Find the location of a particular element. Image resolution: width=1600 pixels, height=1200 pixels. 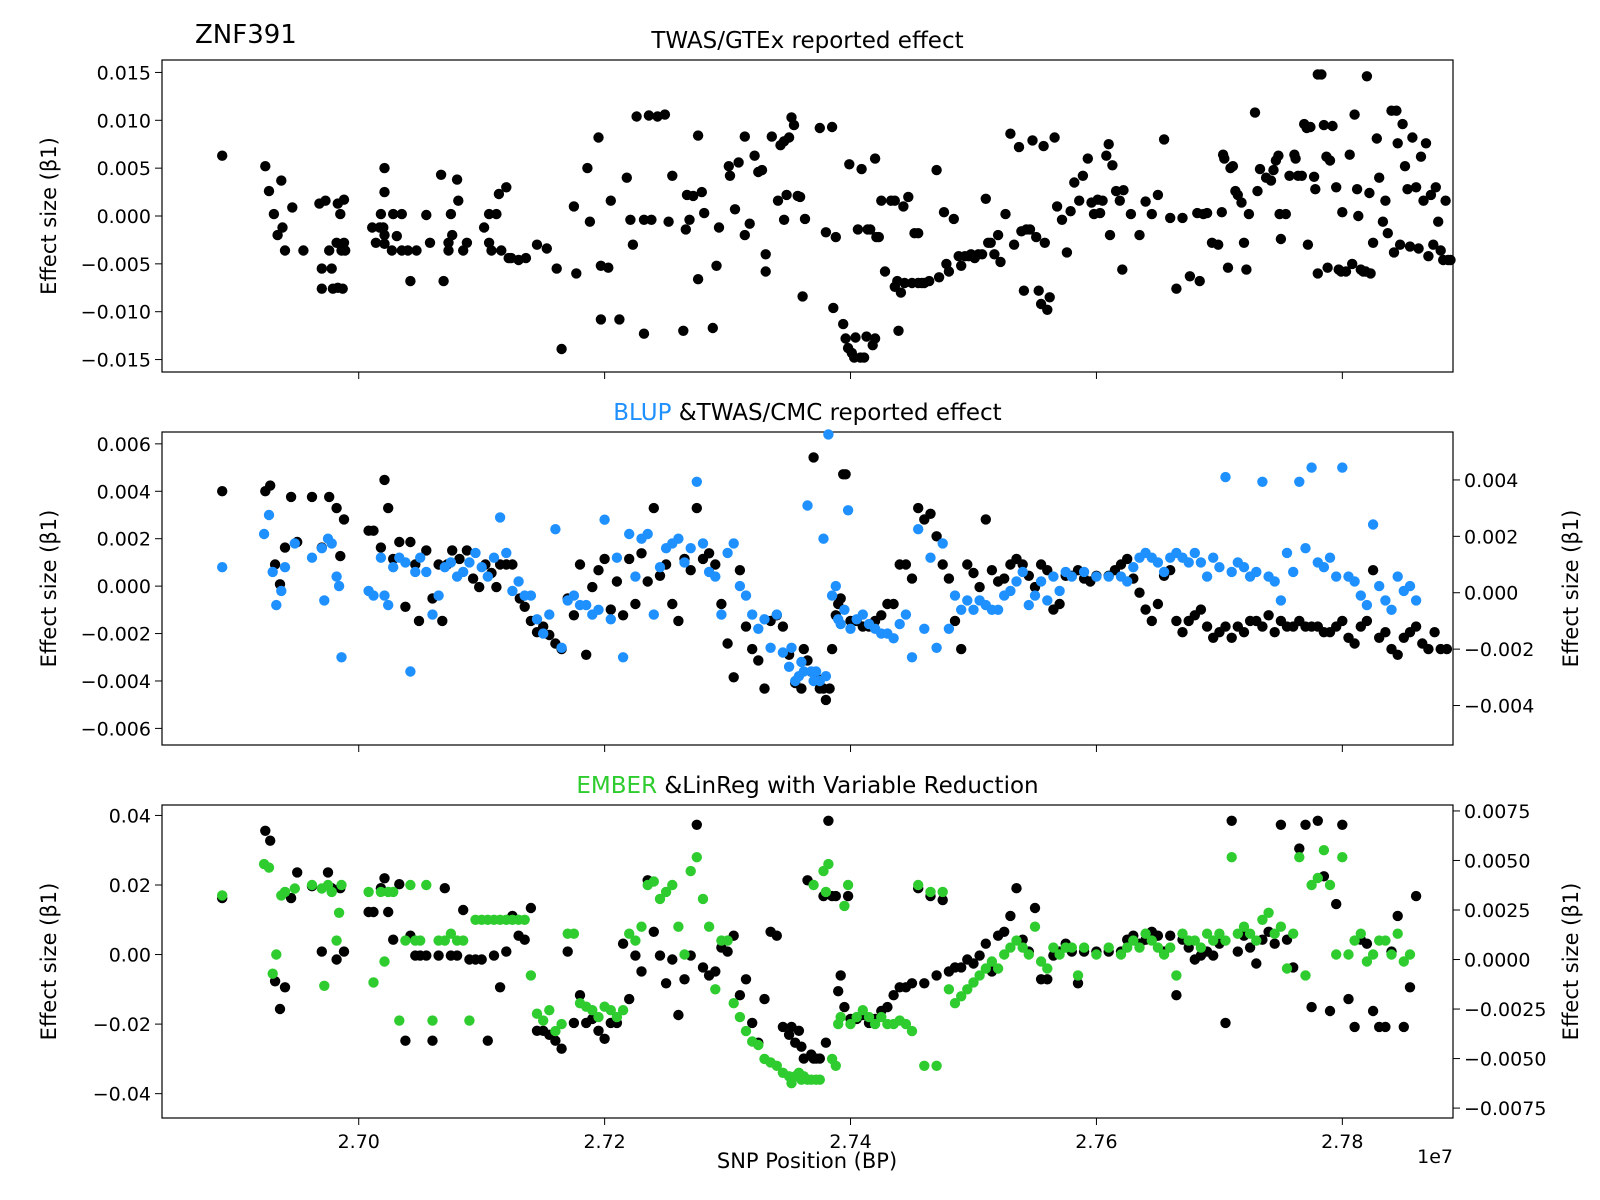

right-y-axis-label: Effect size (β1) is located at coordinates (1571, 589).